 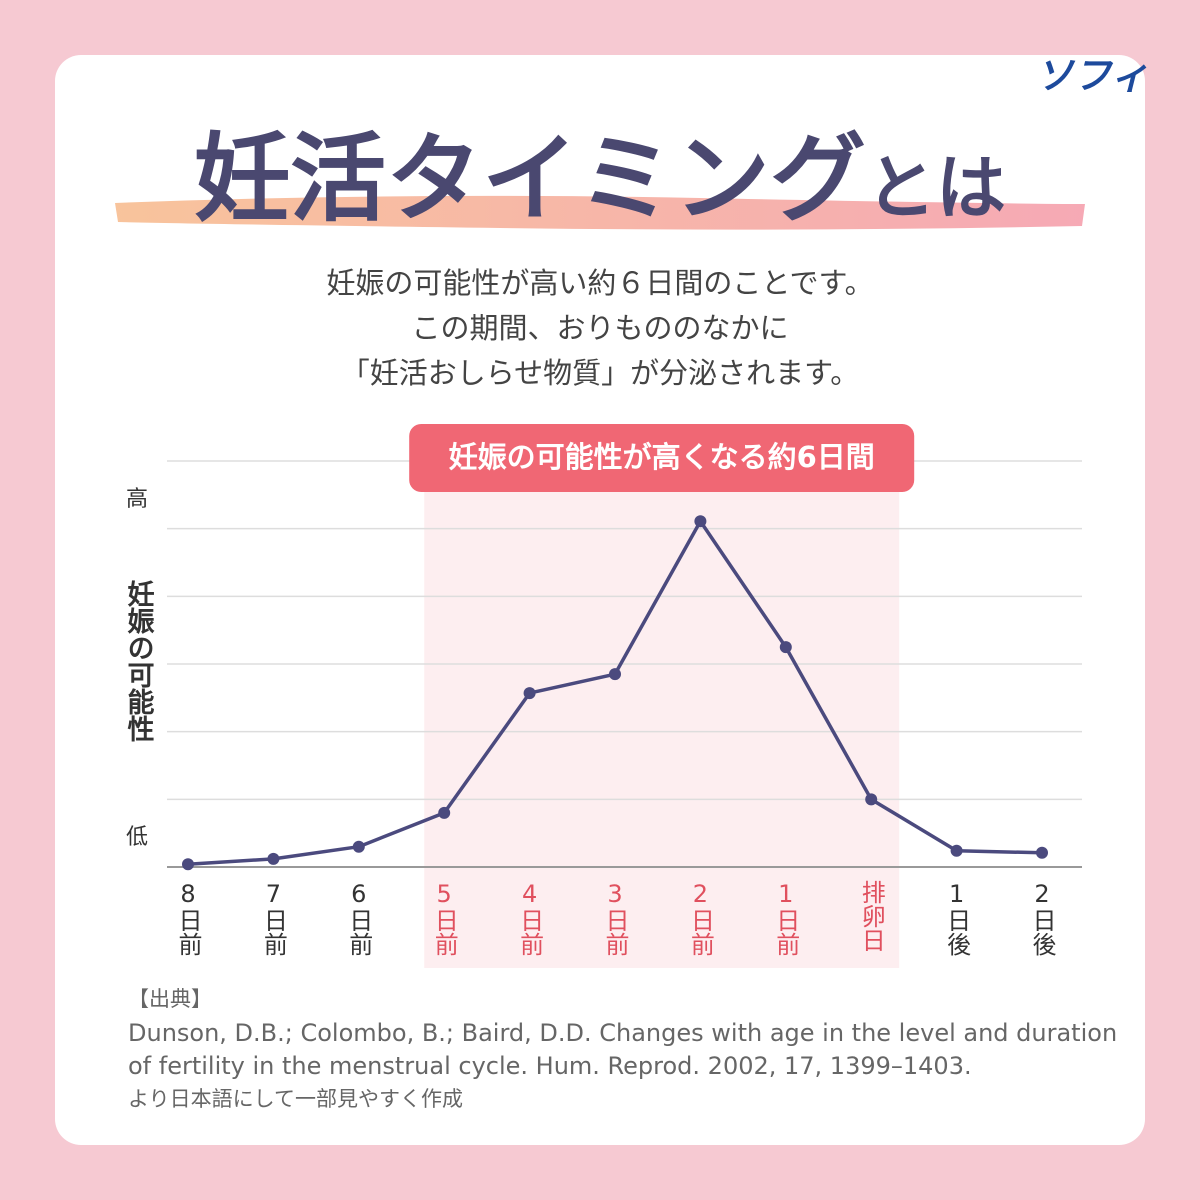 What do you see at coordinates (785, 918) in the screenshot?
I see `x-tick-label: 1日前` at bounding box center [785, 918].